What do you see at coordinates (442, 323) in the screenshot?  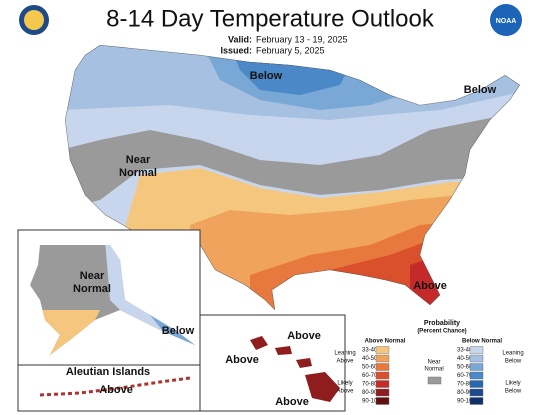 I see `legend-title: Probability` at bounding box center [442, 323].